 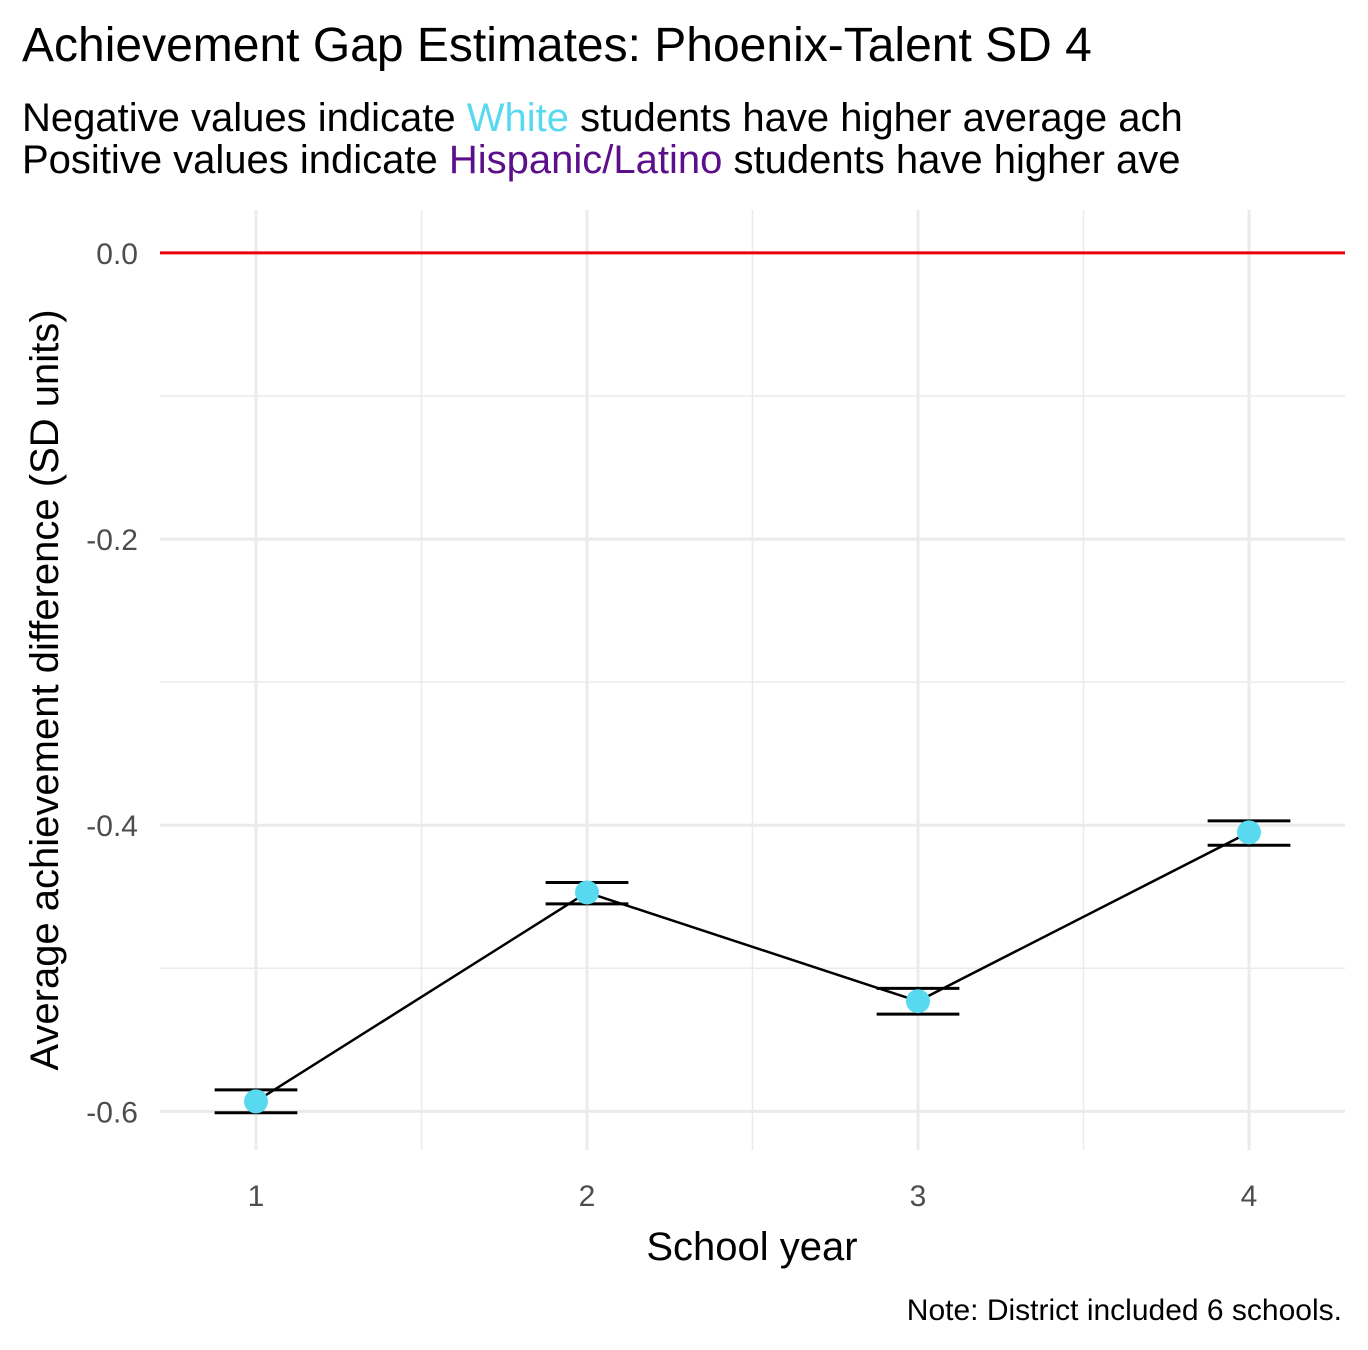 What do you see at coordinates (256, 1196) in the screenshot?
I see `x-tick-label-1: 1` at bounding box center [256, 1196].